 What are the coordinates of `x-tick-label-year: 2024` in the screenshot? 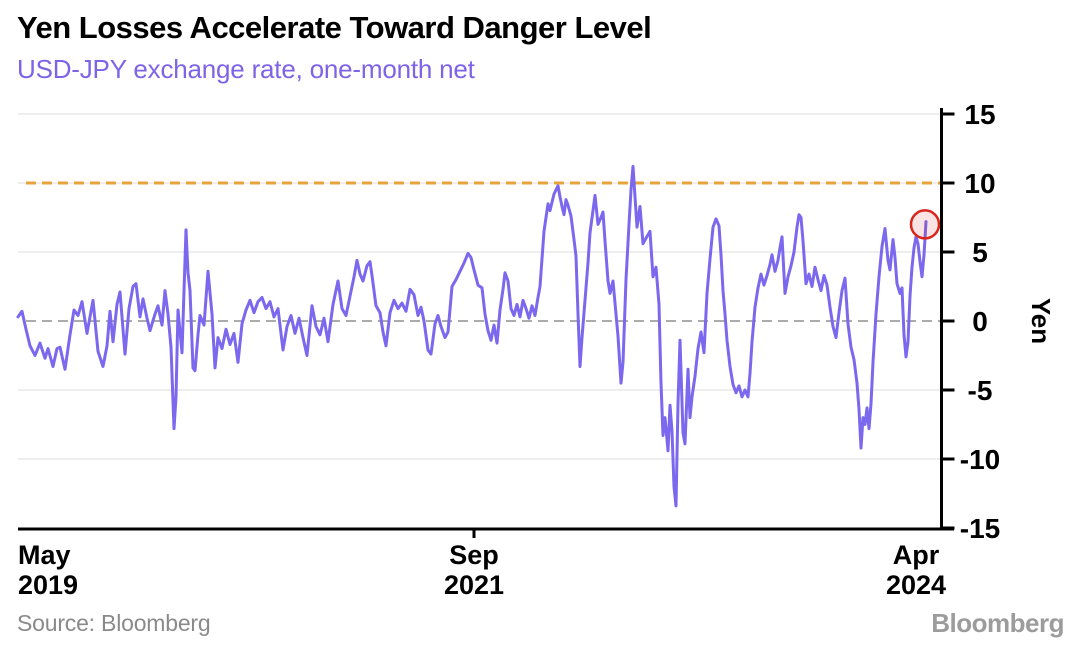 It's located at (916, 585).